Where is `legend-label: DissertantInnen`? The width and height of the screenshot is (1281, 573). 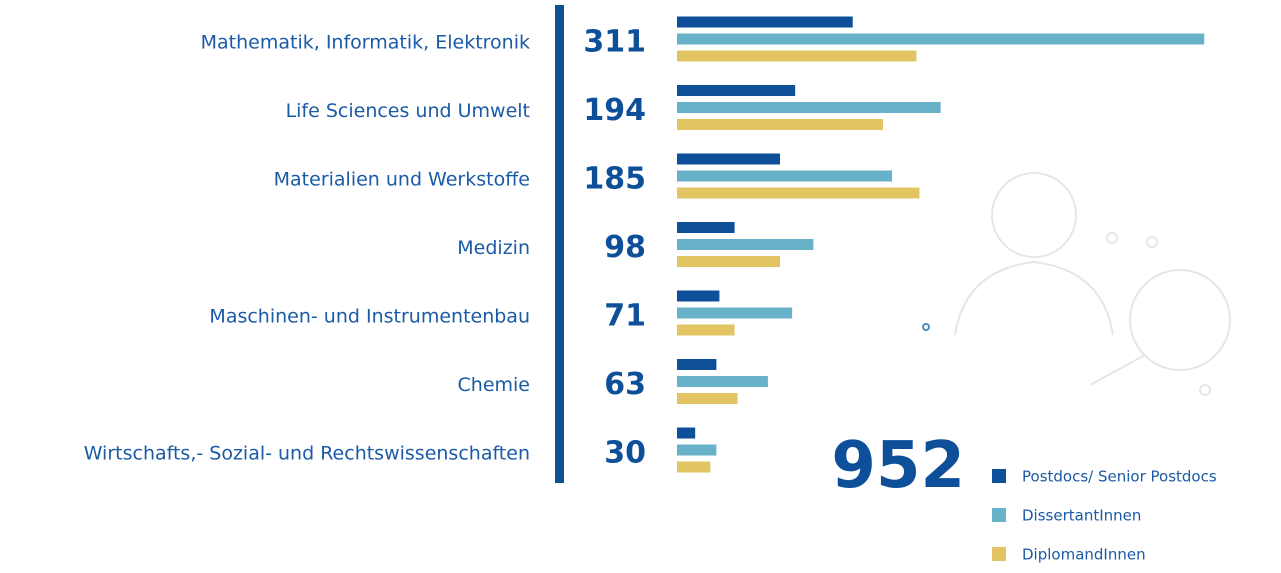 legend-label: DissertantInnen is located at coordinates (1081, 516).